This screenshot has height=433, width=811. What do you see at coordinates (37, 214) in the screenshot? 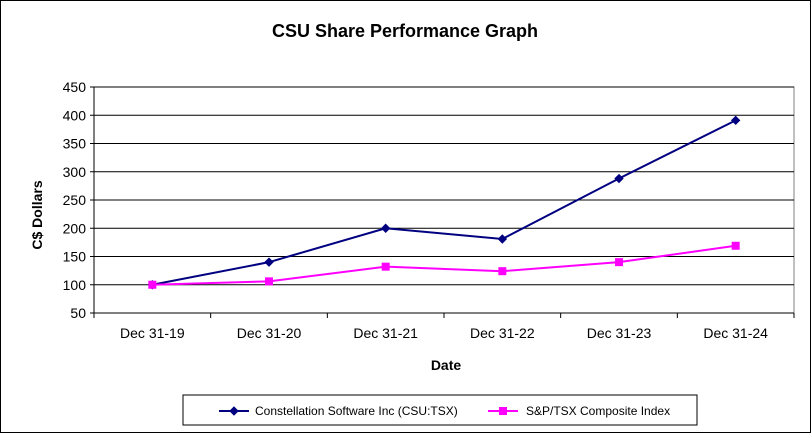
I see `y-axis-title: C$ Dollars` at bounding box center [37, 214].